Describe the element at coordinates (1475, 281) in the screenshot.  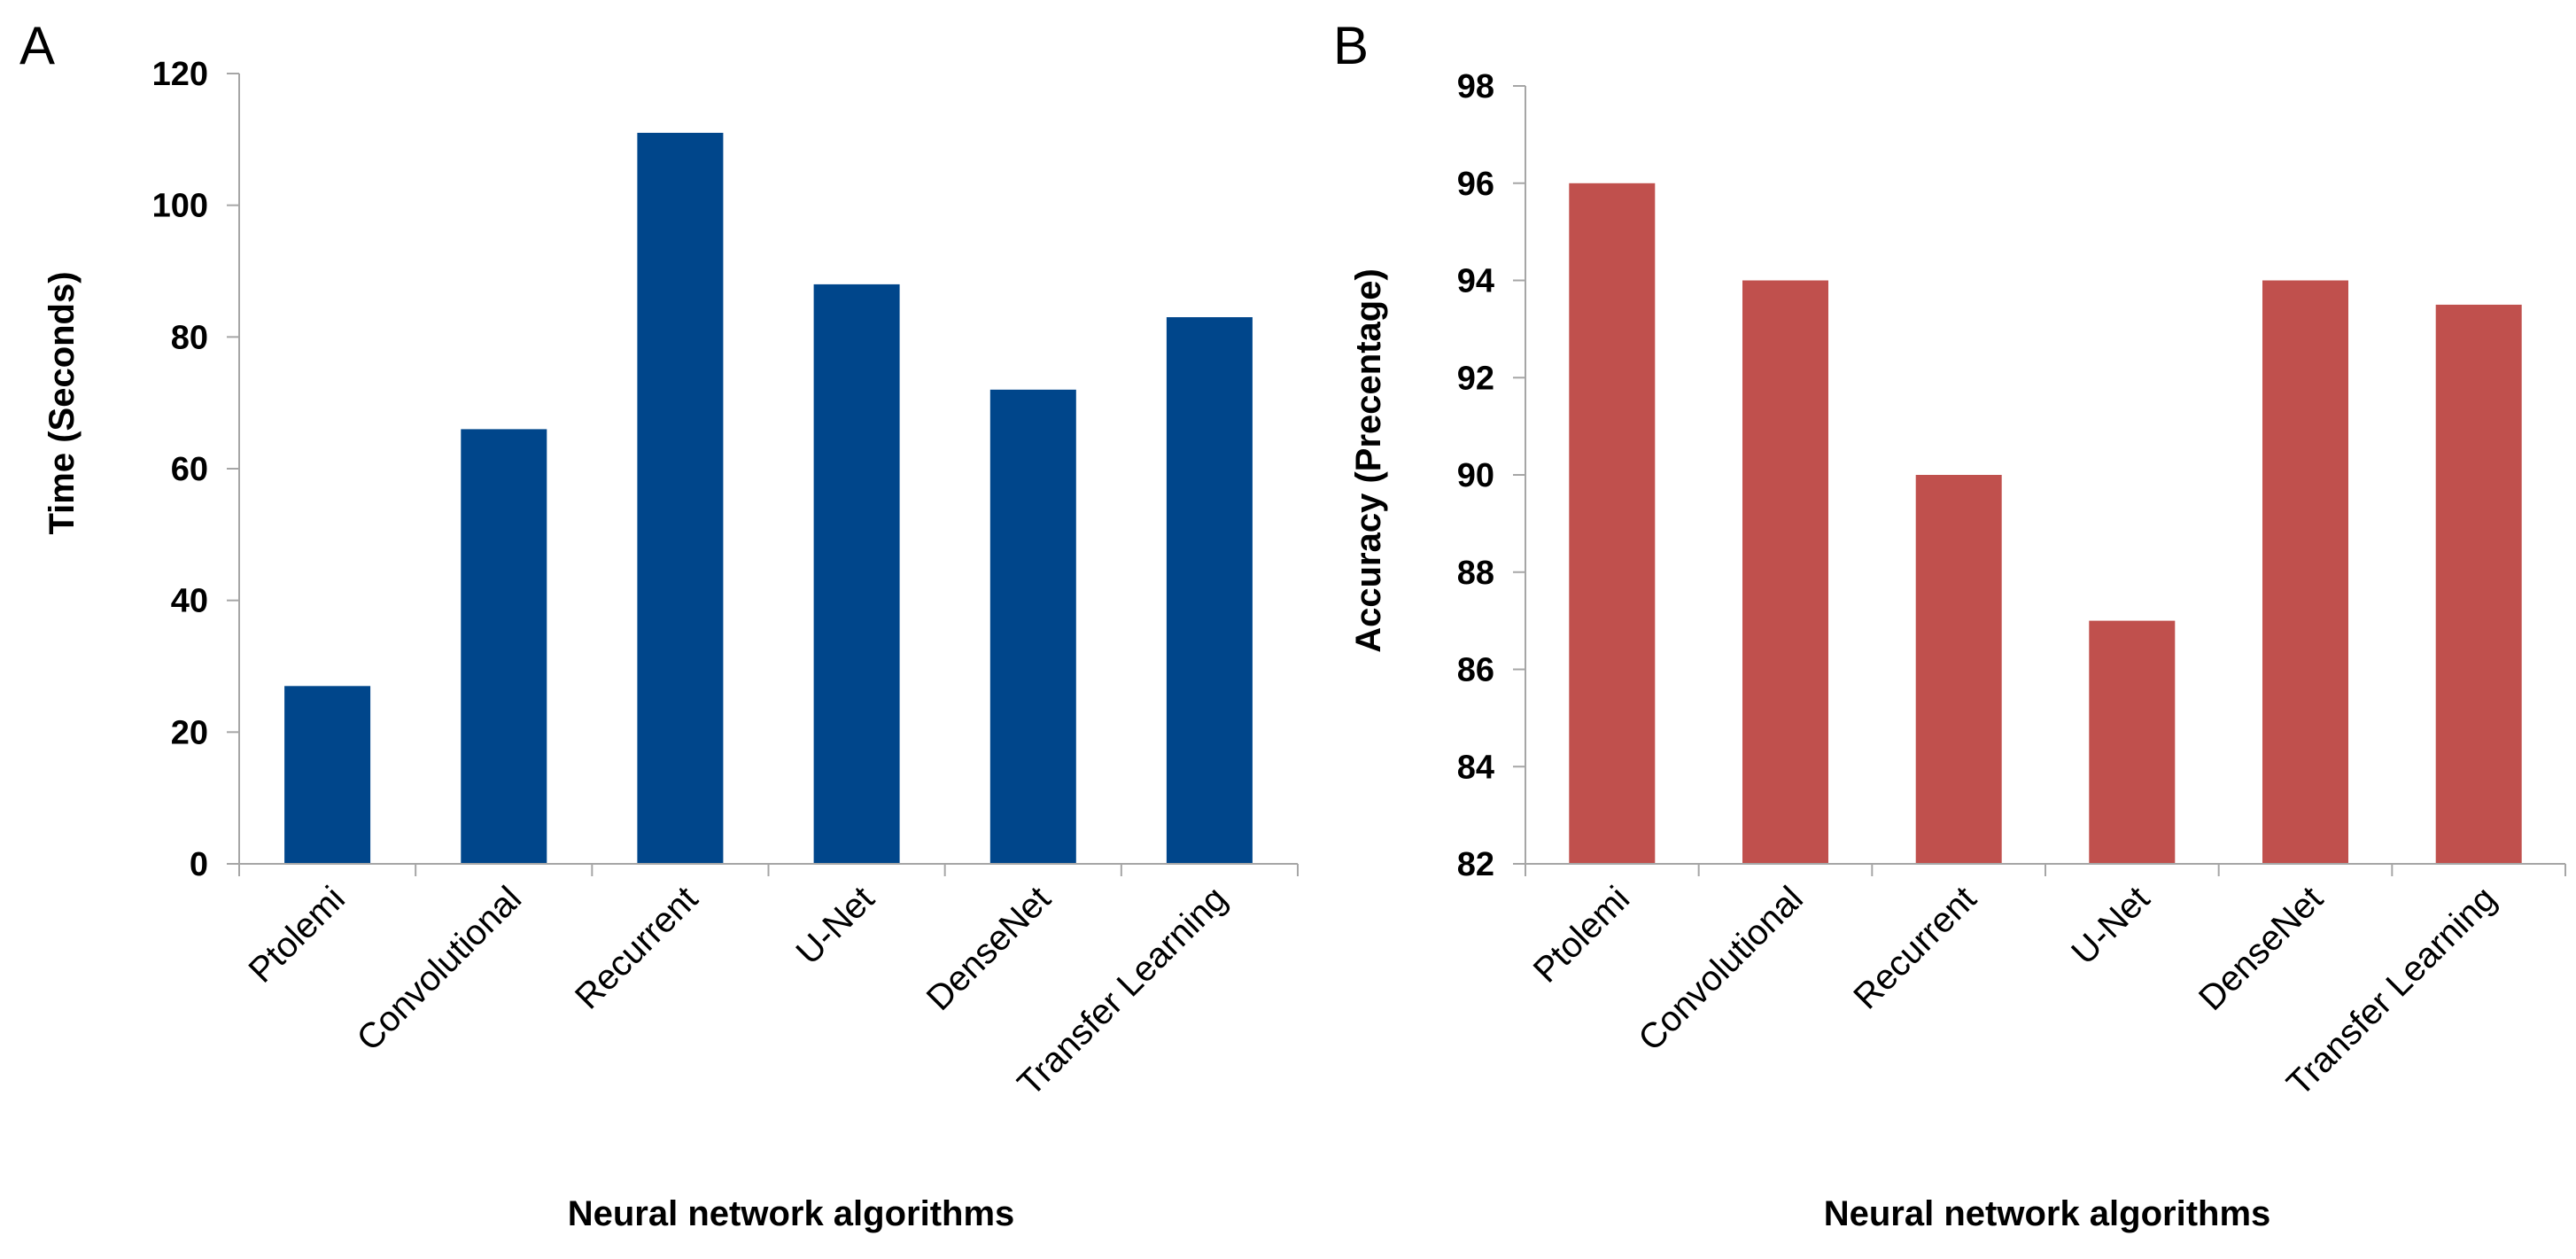
I see `y-tick-label-b-6: 94` at that location.